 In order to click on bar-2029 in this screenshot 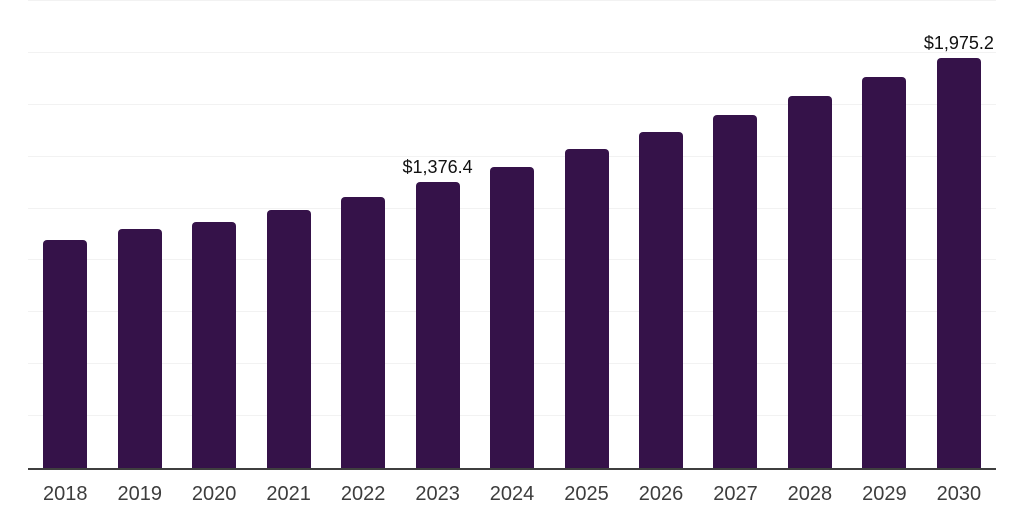, I will do `click(884, 272)`.